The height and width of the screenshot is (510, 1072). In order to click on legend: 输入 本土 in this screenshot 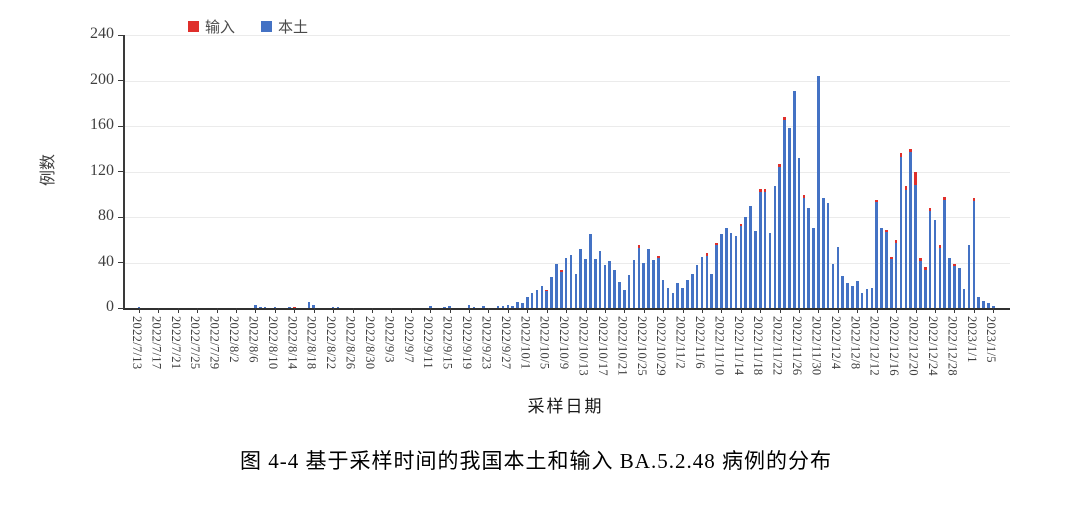, I will do `click(248, 26)`.